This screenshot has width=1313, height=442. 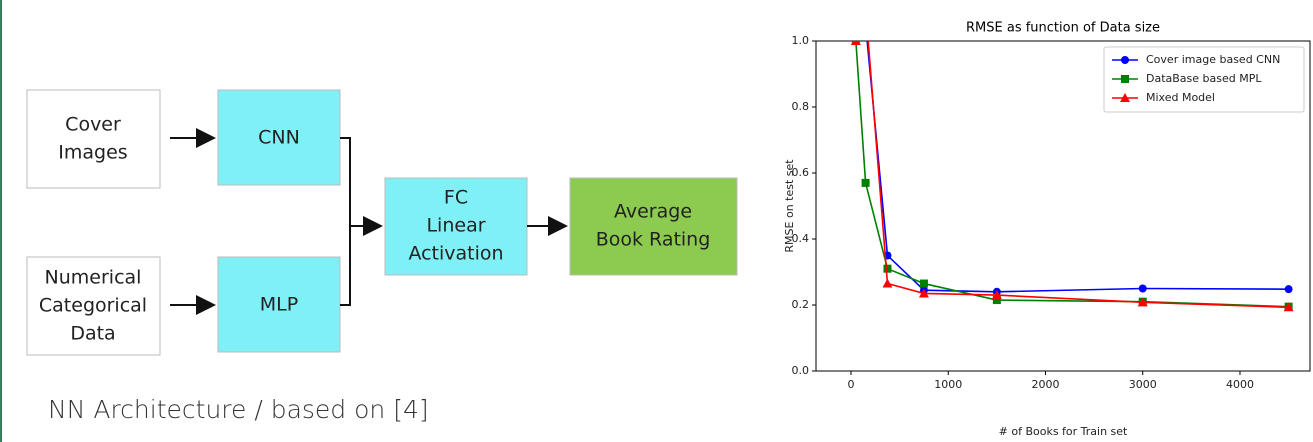 I want to click on node-label: Data, so click(x=92, y=334).